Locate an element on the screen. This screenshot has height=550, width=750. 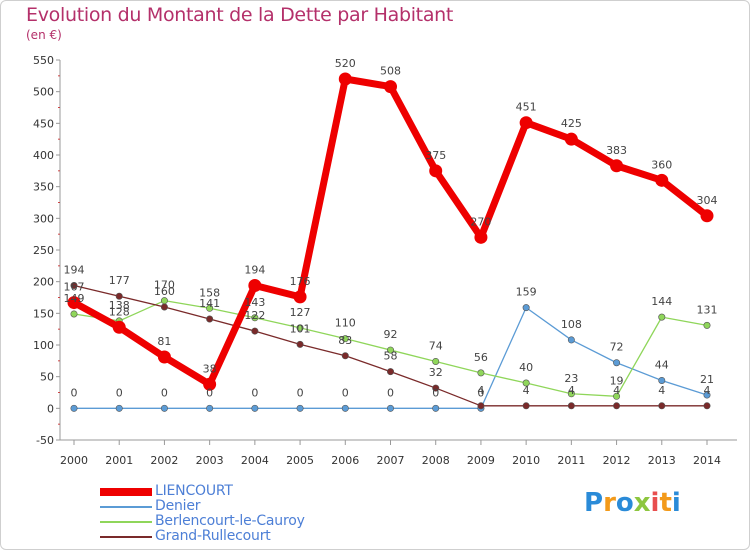
data-label-liencourt: 360 is located at coordinates (661, 164).